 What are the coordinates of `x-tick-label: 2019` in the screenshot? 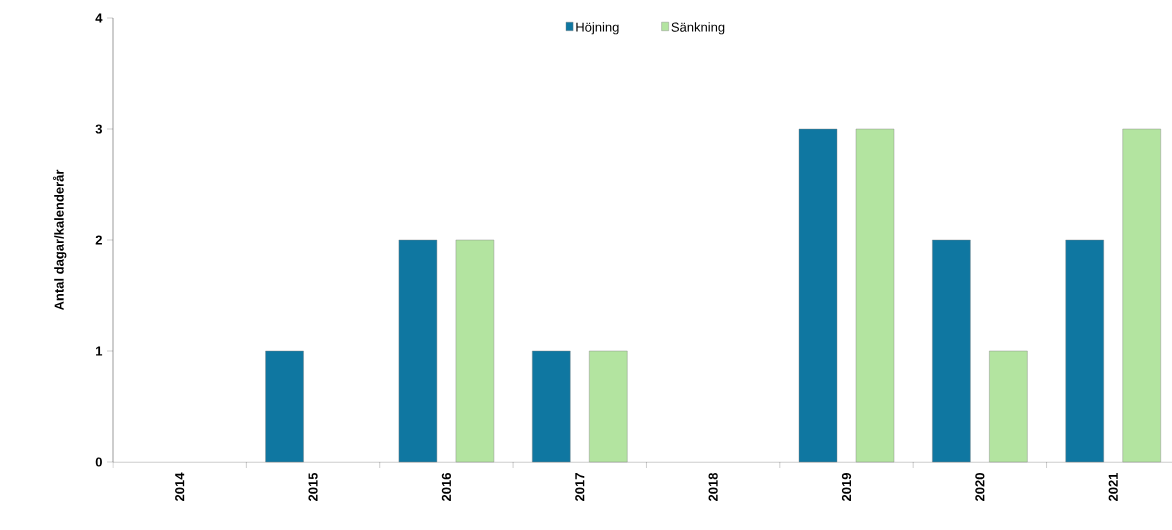 It's located at (846, 487).